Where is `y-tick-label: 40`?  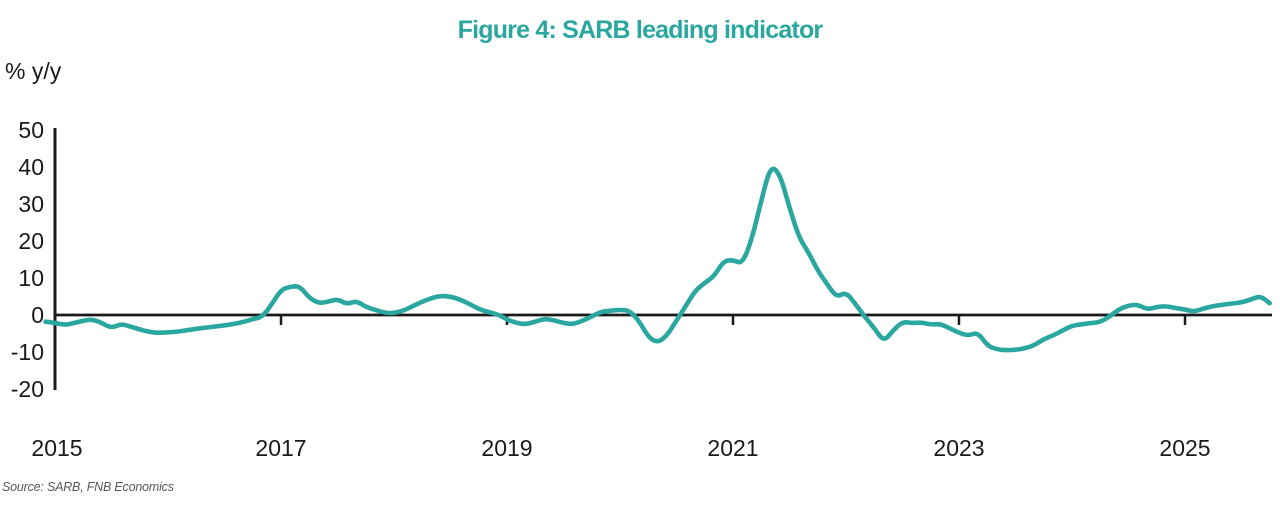
y-tick-label: 40 is located at coordinates (31, 167).